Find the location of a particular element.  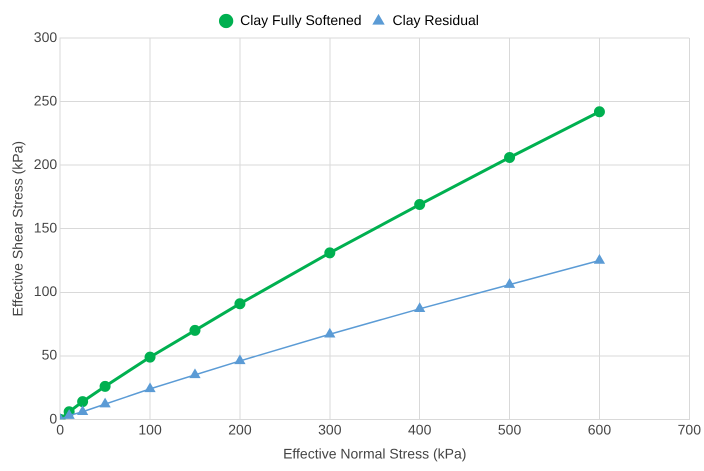

legend-label: Clay Residual is located at coordinates (435, 20).